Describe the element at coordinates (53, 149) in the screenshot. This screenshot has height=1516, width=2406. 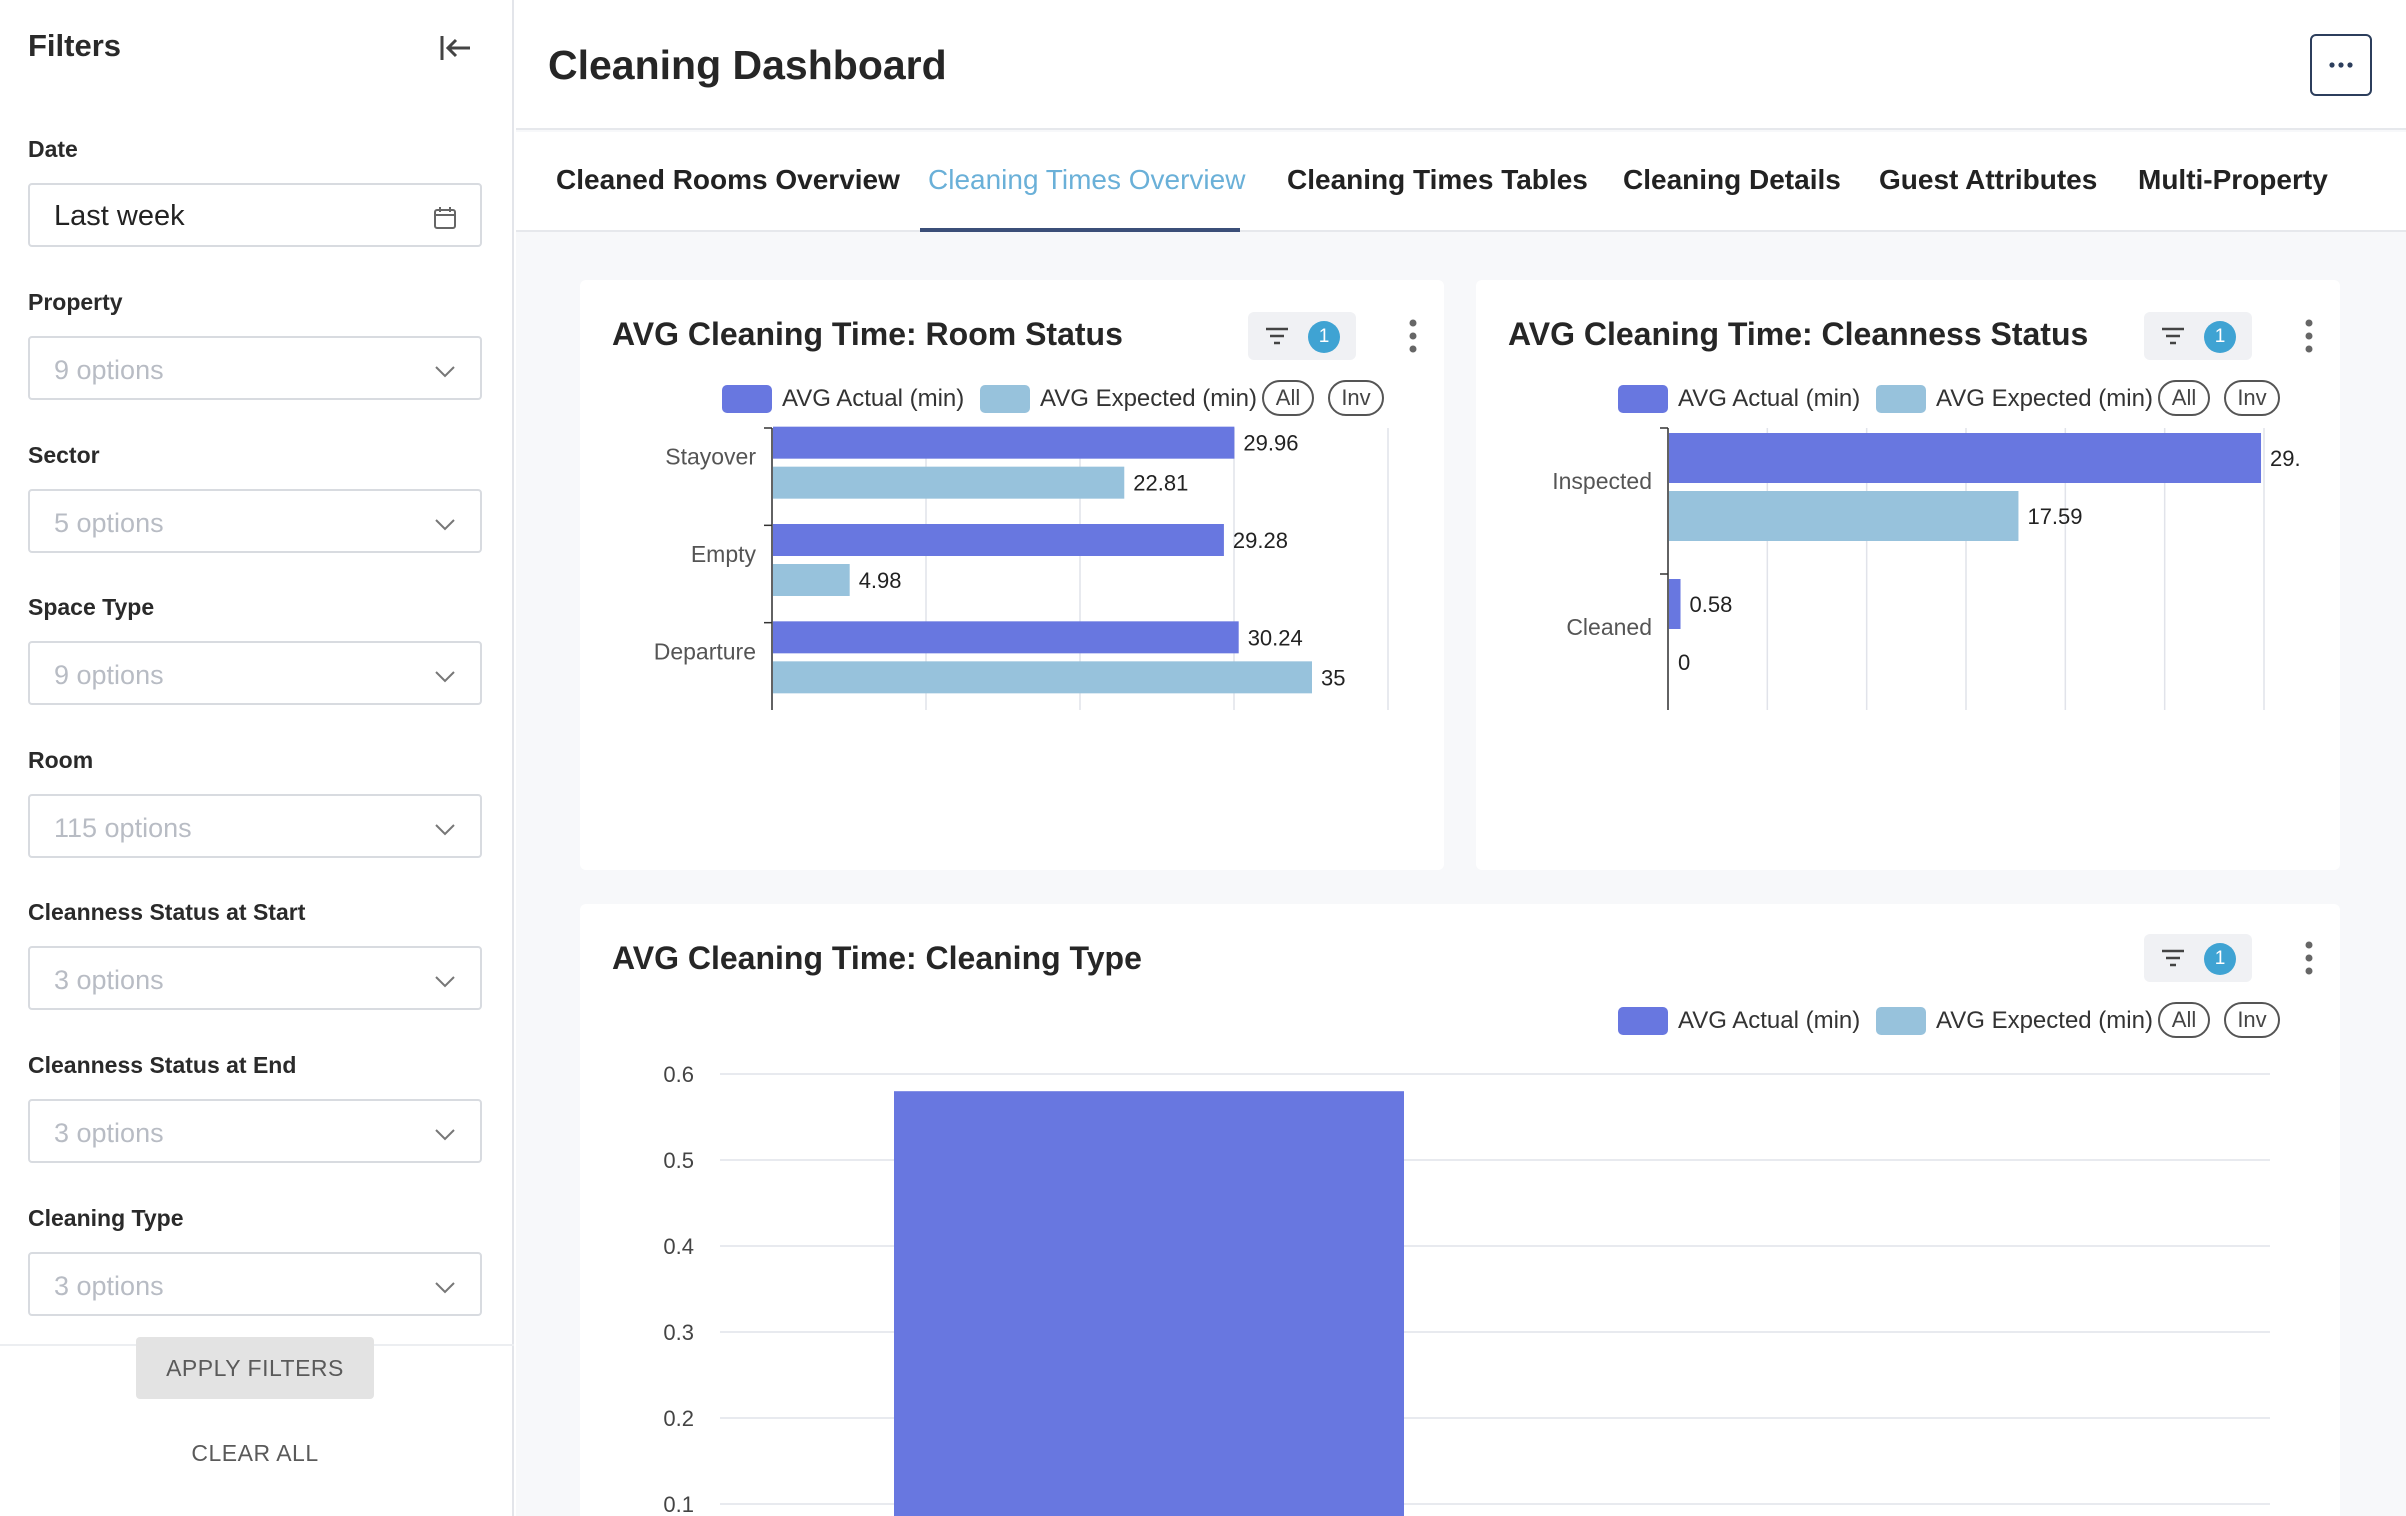
I see `date-filter-label: Date` at that location.